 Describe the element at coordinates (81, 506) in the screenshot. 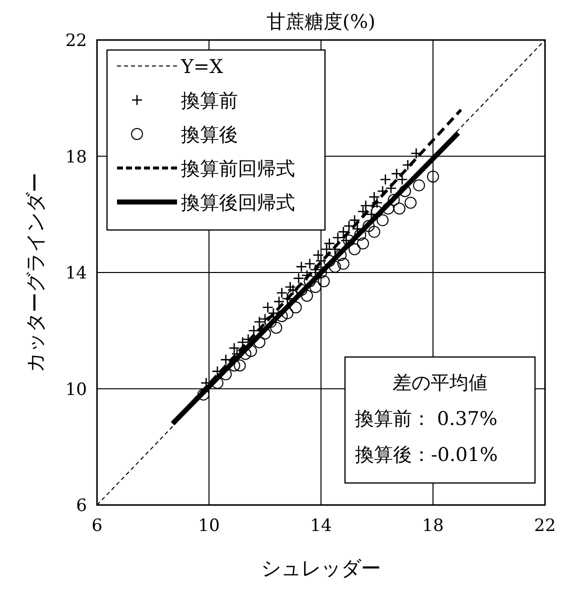

I see `y-tick-label: 6` at that location.